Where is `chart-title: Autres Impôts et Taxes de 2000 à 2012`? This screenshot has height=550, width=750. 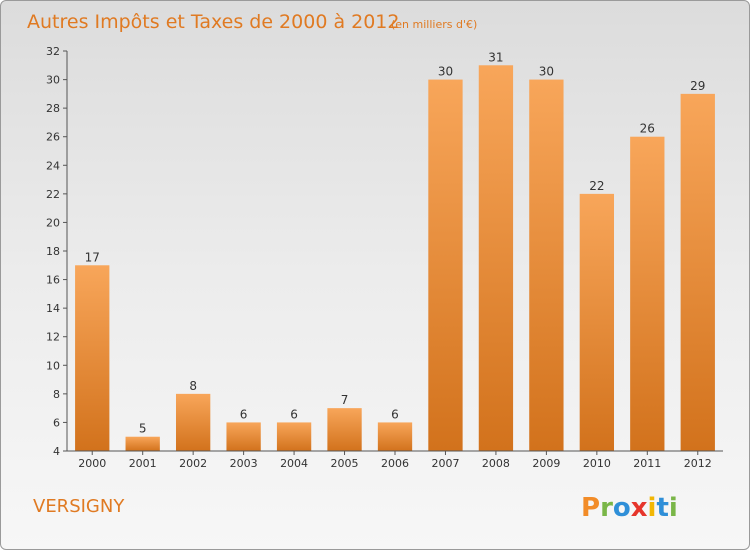
chart-title: Autres Impôts et Taxes de 2000 à 2012 is located at coordinates (213, 22).